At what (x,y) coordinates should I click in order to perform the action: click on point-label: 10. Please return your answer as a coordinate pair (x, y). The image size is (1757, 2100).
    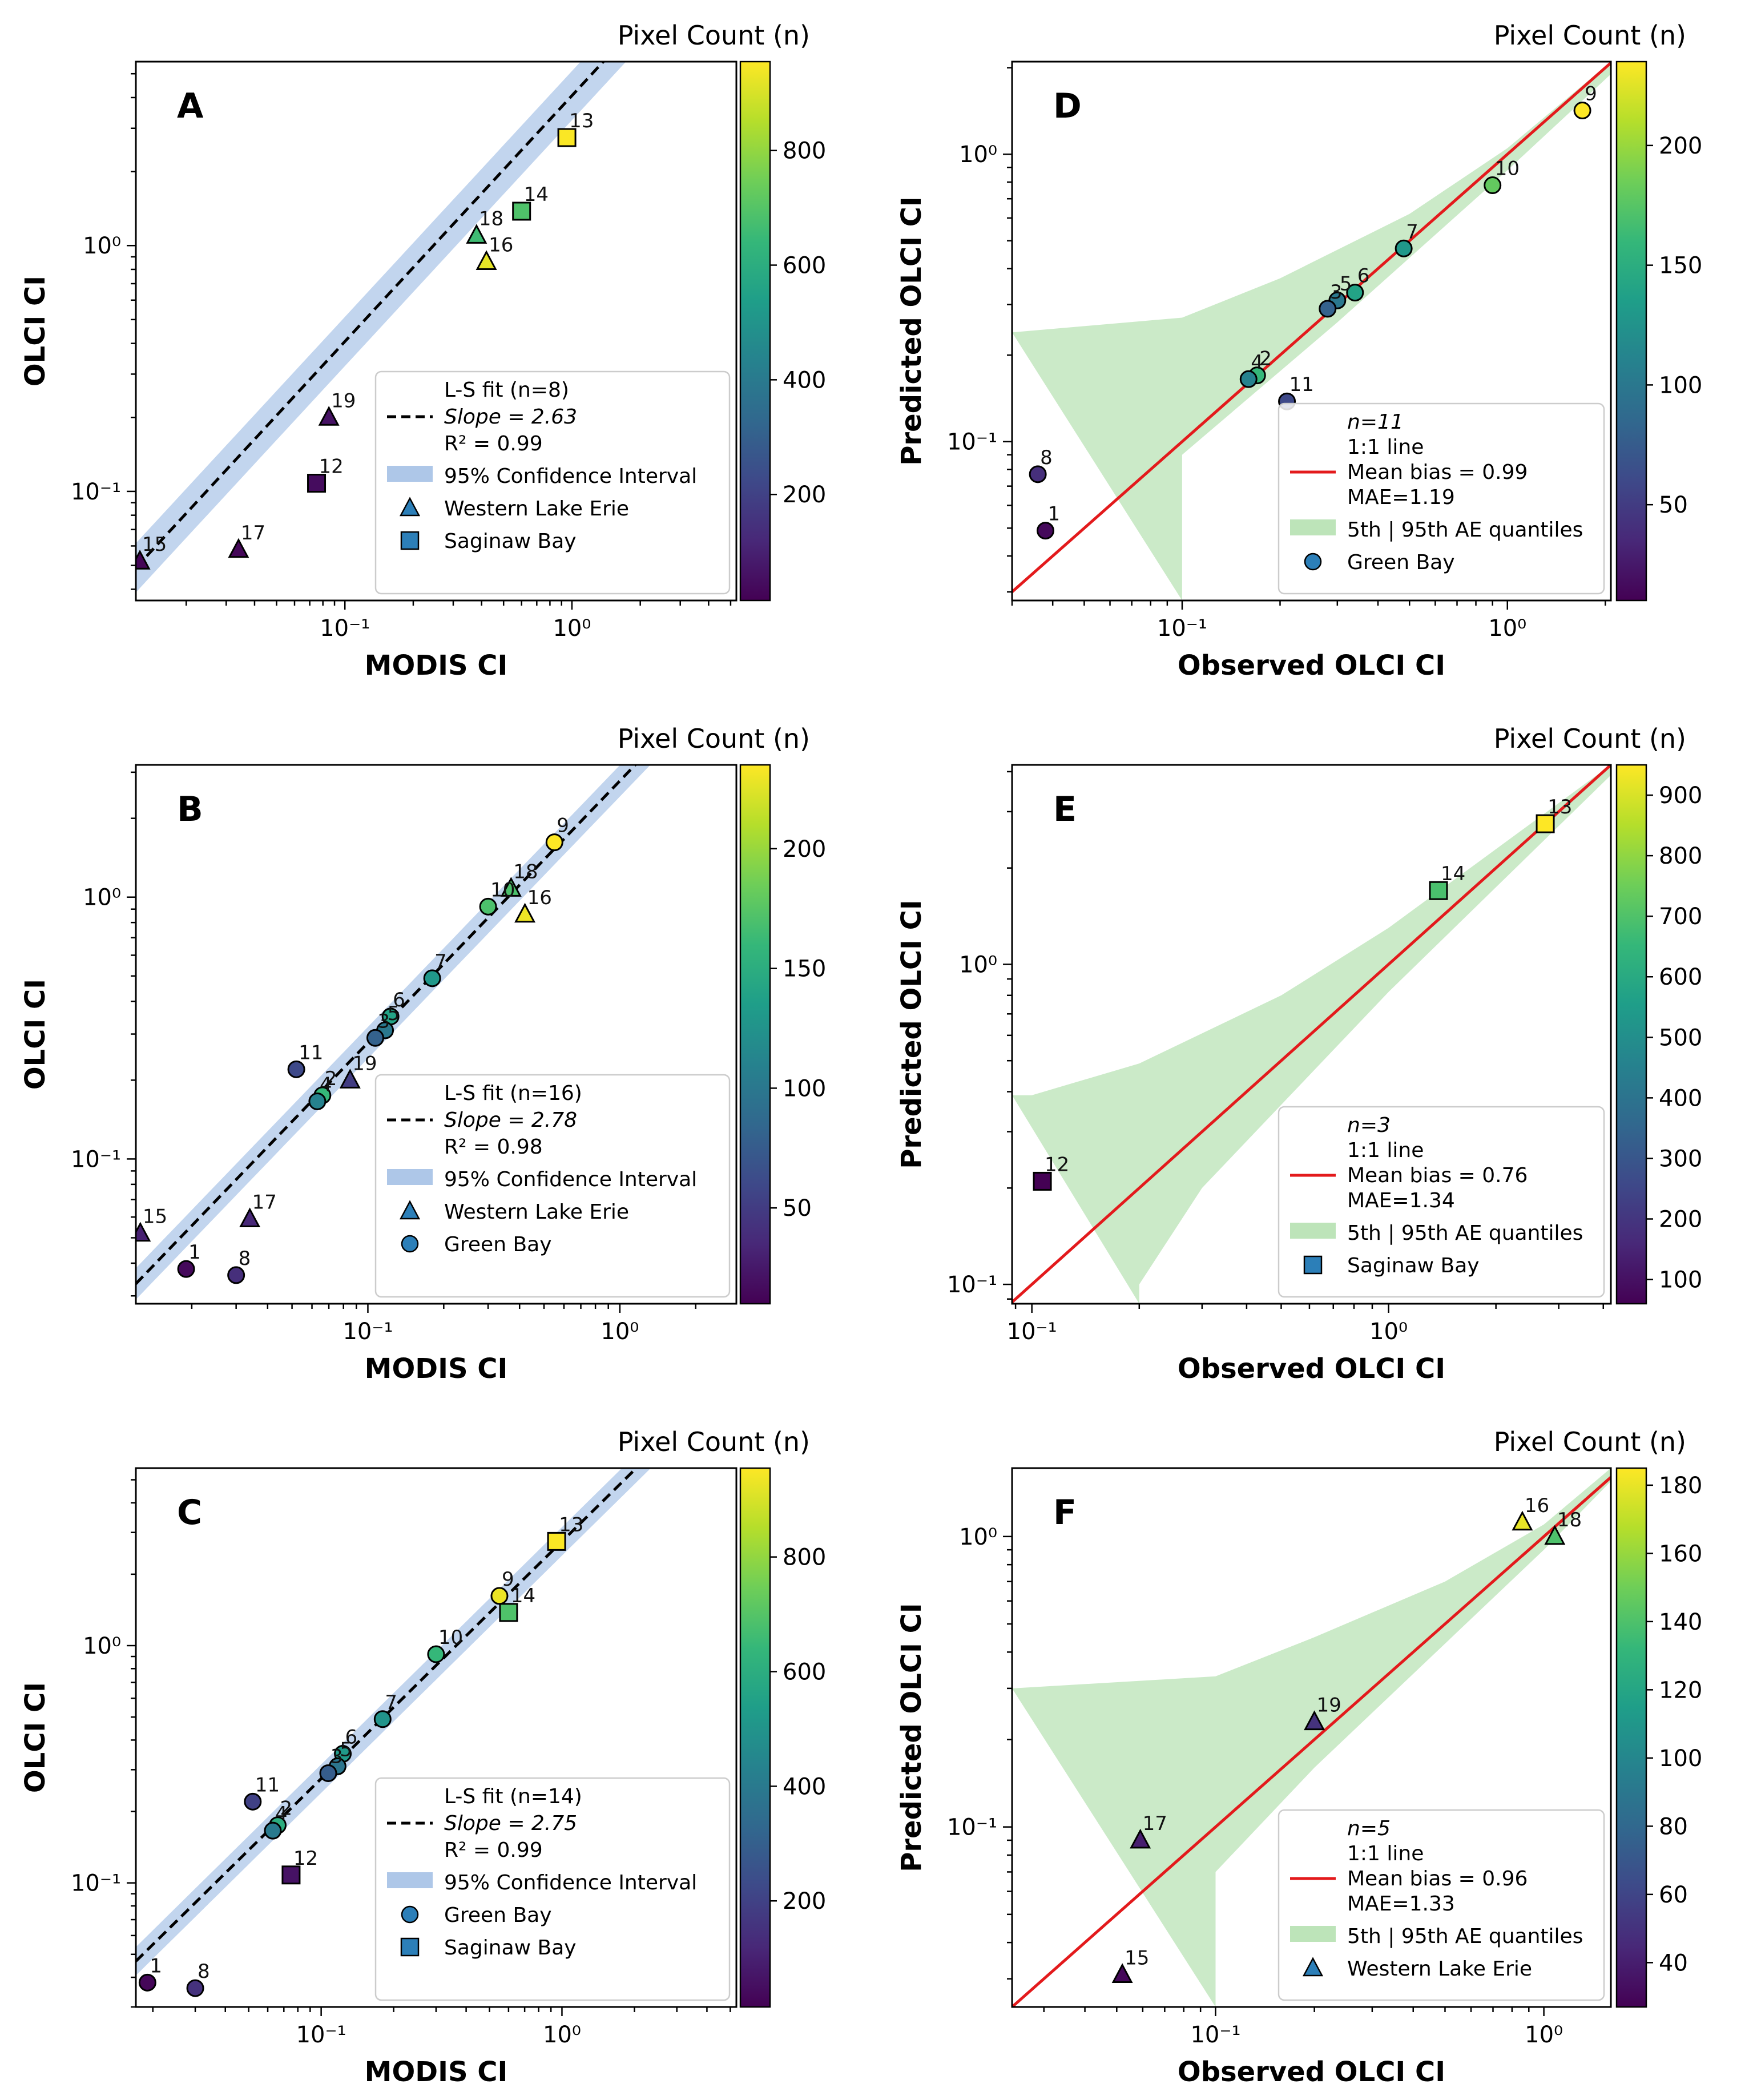
    Looking at the image, I should click on (1508, 169).